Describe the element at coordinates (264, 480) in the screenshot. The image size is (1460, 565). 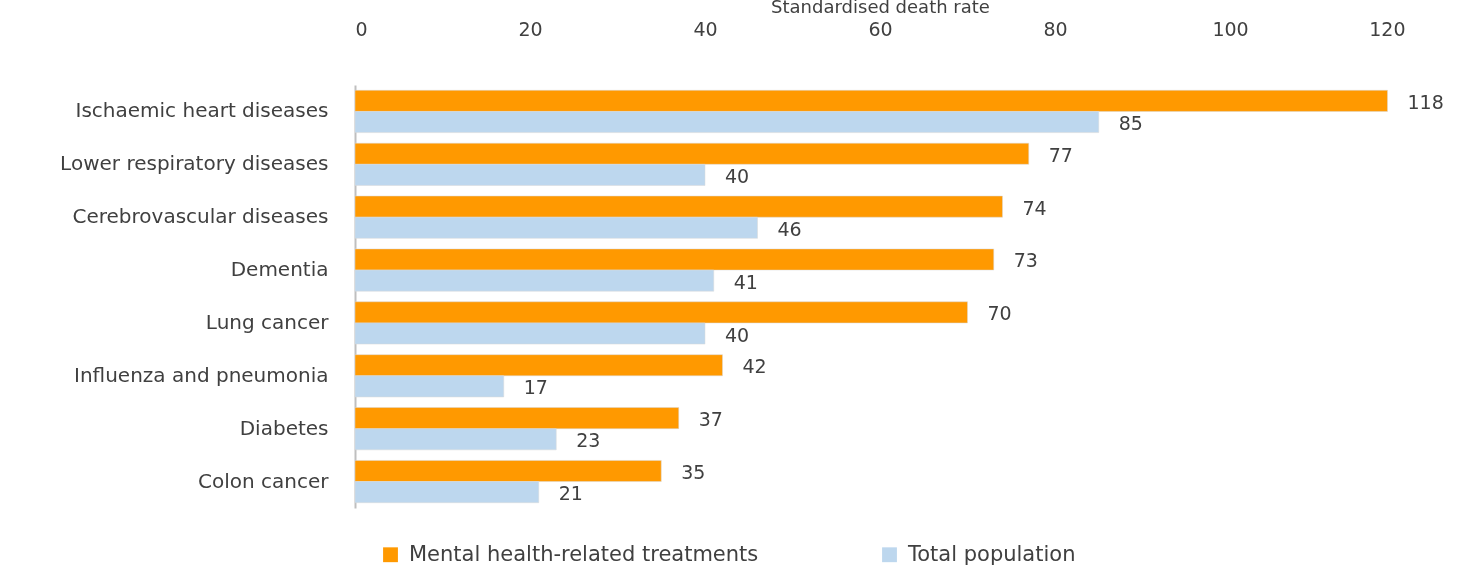
I see `y-tick-label: Colon cancer` at that location.